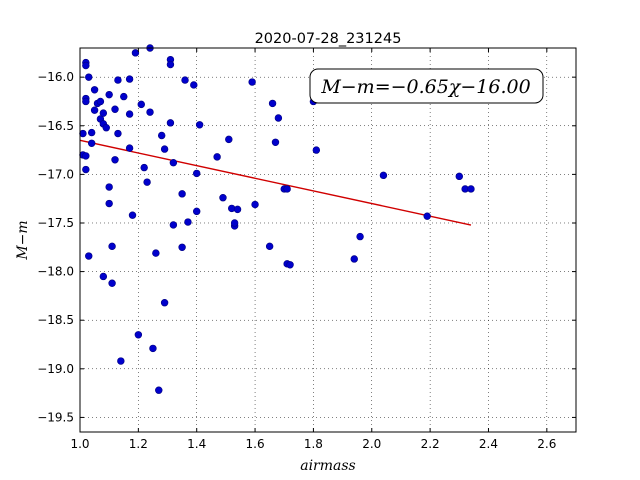  I want to click on y-tick-label: −18.5, so click(55, 320).